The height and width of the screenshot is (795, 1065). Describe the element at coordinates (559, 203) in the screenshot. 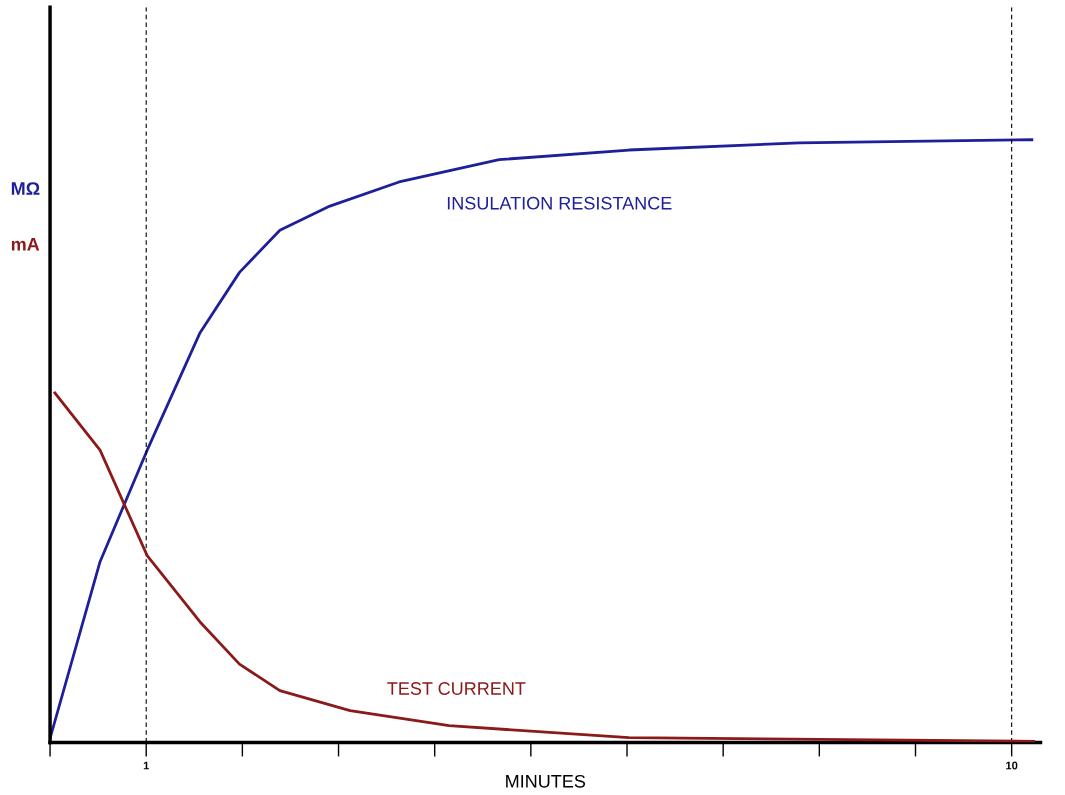

I see `series-label: INSULATION RESISTANCE` at that location.